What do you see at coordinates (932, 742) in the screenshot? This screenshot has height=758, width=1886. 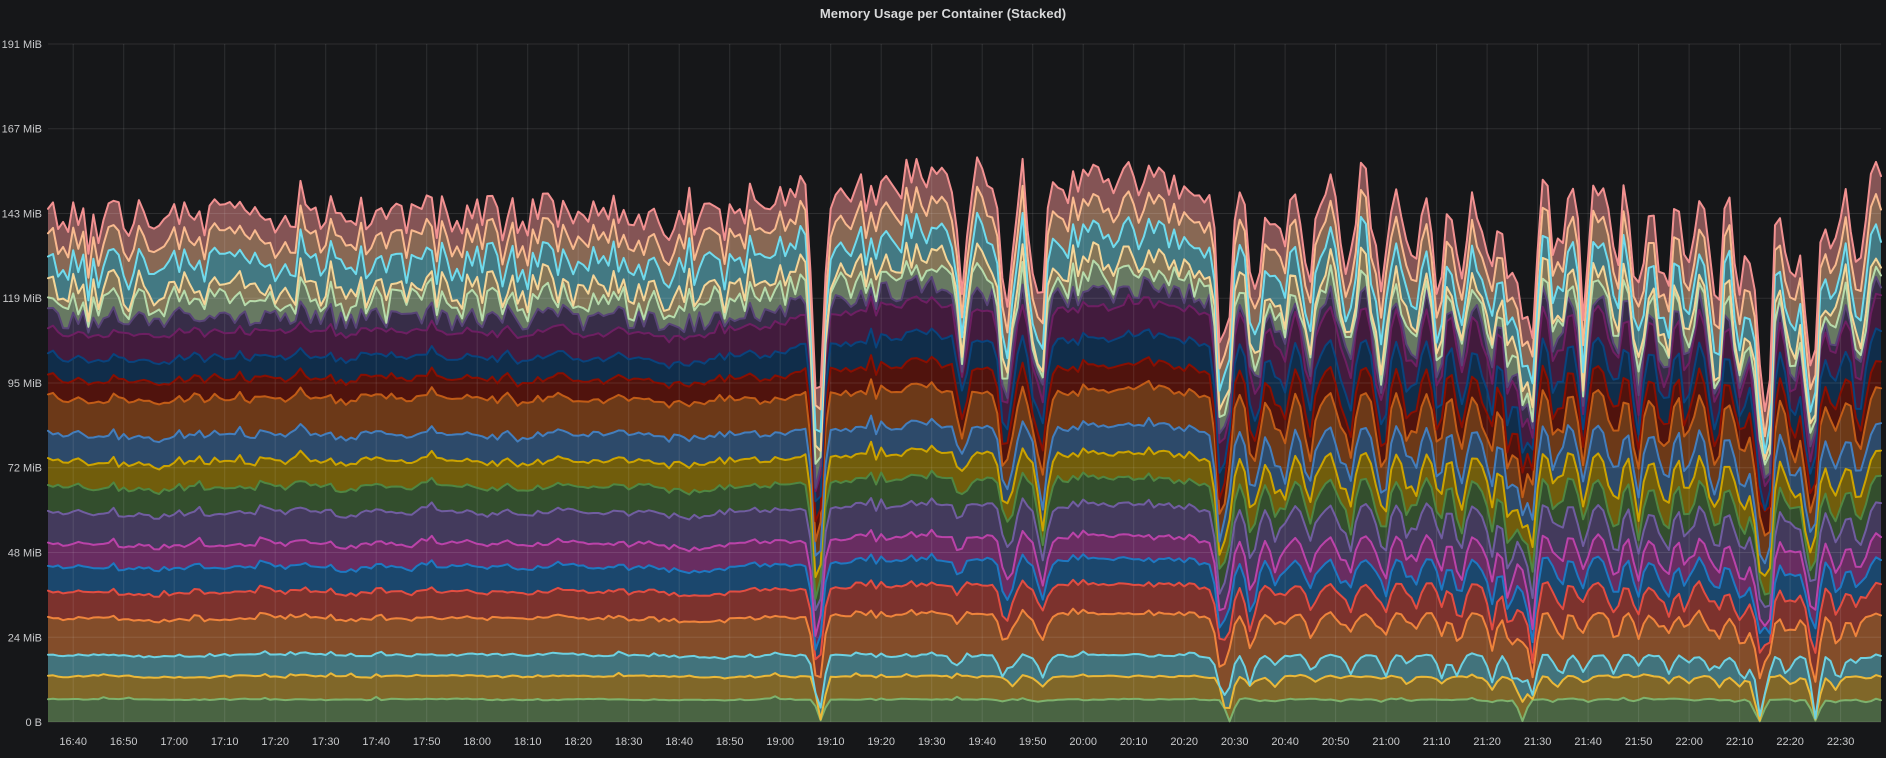 I see `x-axis-tick-label: 19:30` at bounding box center [932, 742].